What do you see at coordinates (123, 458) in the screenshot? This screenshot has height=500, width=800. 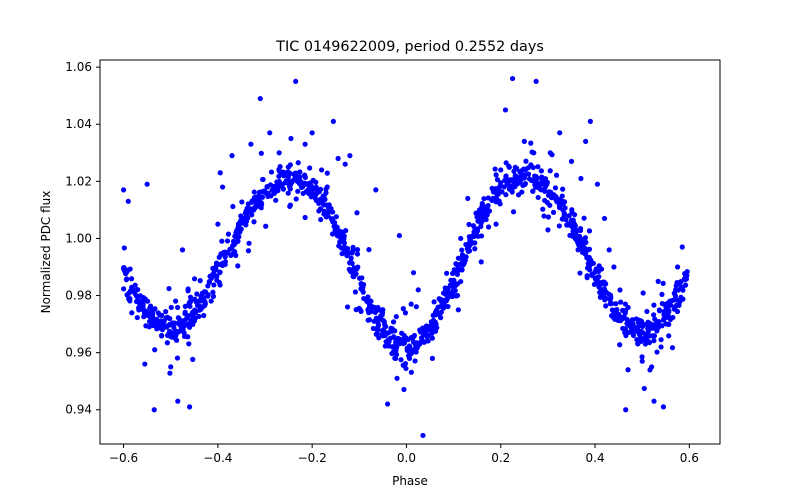 I see `x-tick-label: −0.6` at bounding box center [123, 458].